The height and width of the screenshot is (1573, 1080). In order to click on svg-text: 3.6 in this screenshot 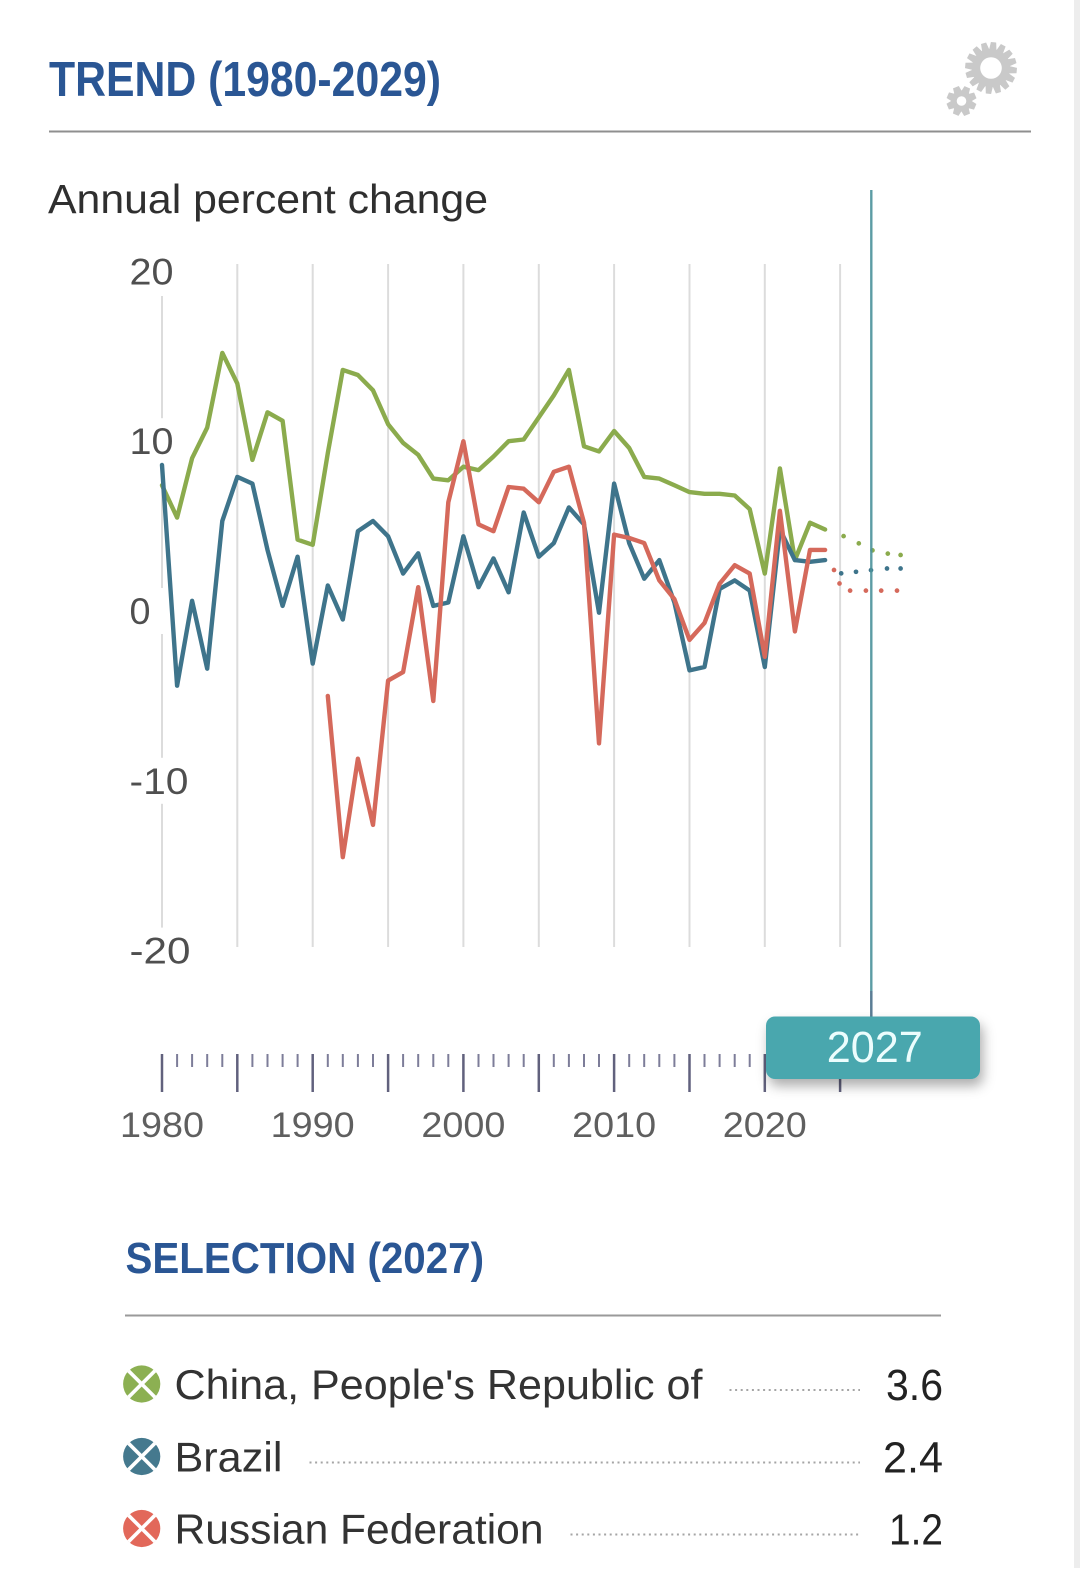, I will do `click(914, 1385)`.